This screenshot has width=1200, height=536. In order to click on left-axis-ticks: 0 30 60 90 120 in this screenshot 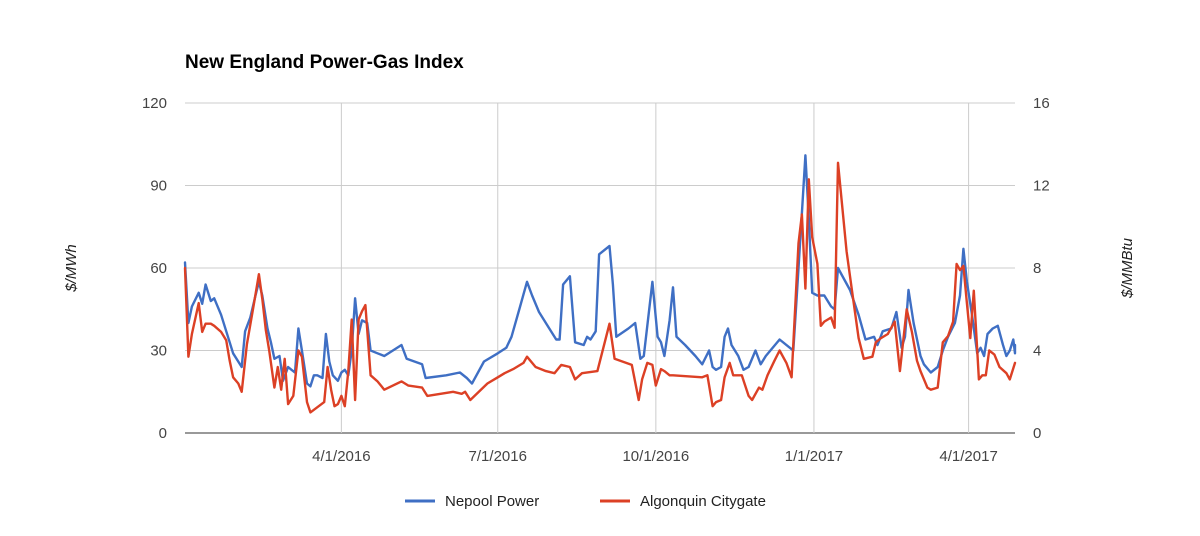, I will do `click(154, 268)`.